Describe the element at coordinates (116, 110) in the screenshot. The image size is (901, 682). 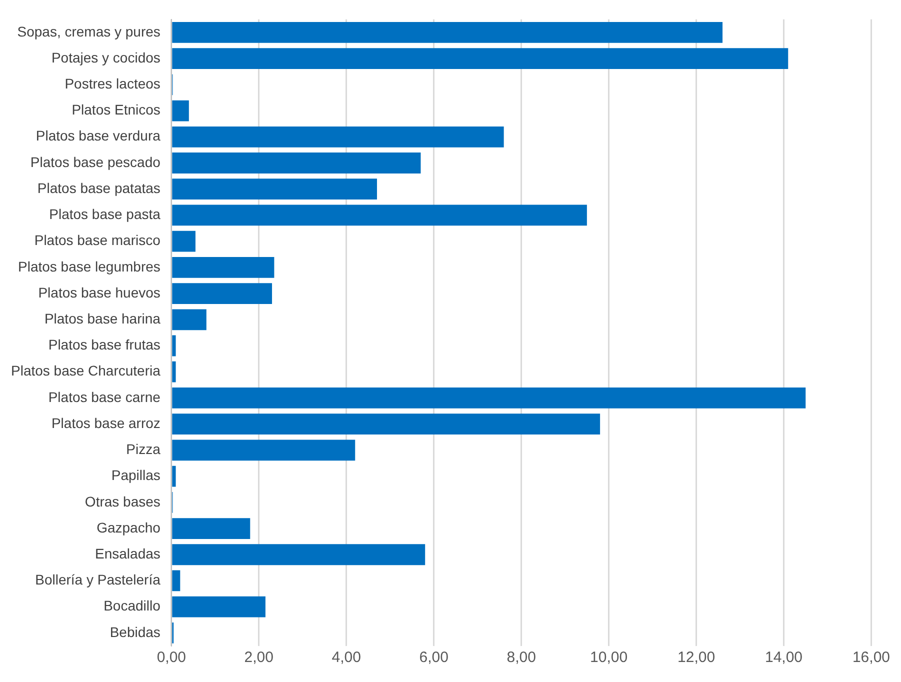
I see `y-tick-label: Platos Etnicos` at that location.